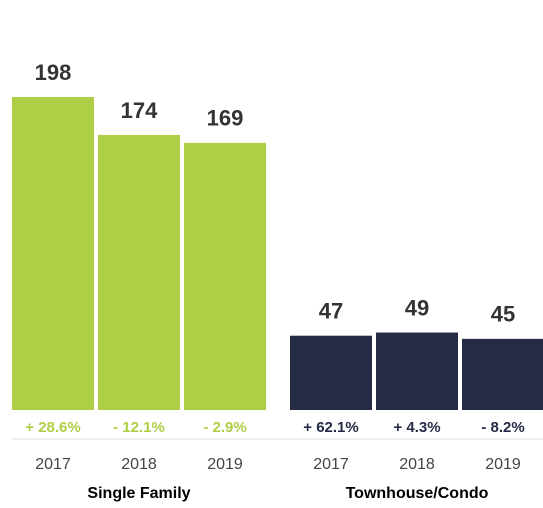 This screenshot has width=543, height=508. What do you see at coordinates (139, 110) in the screenshot?
I see `value-label: 174` at bounding box center [139, 110].